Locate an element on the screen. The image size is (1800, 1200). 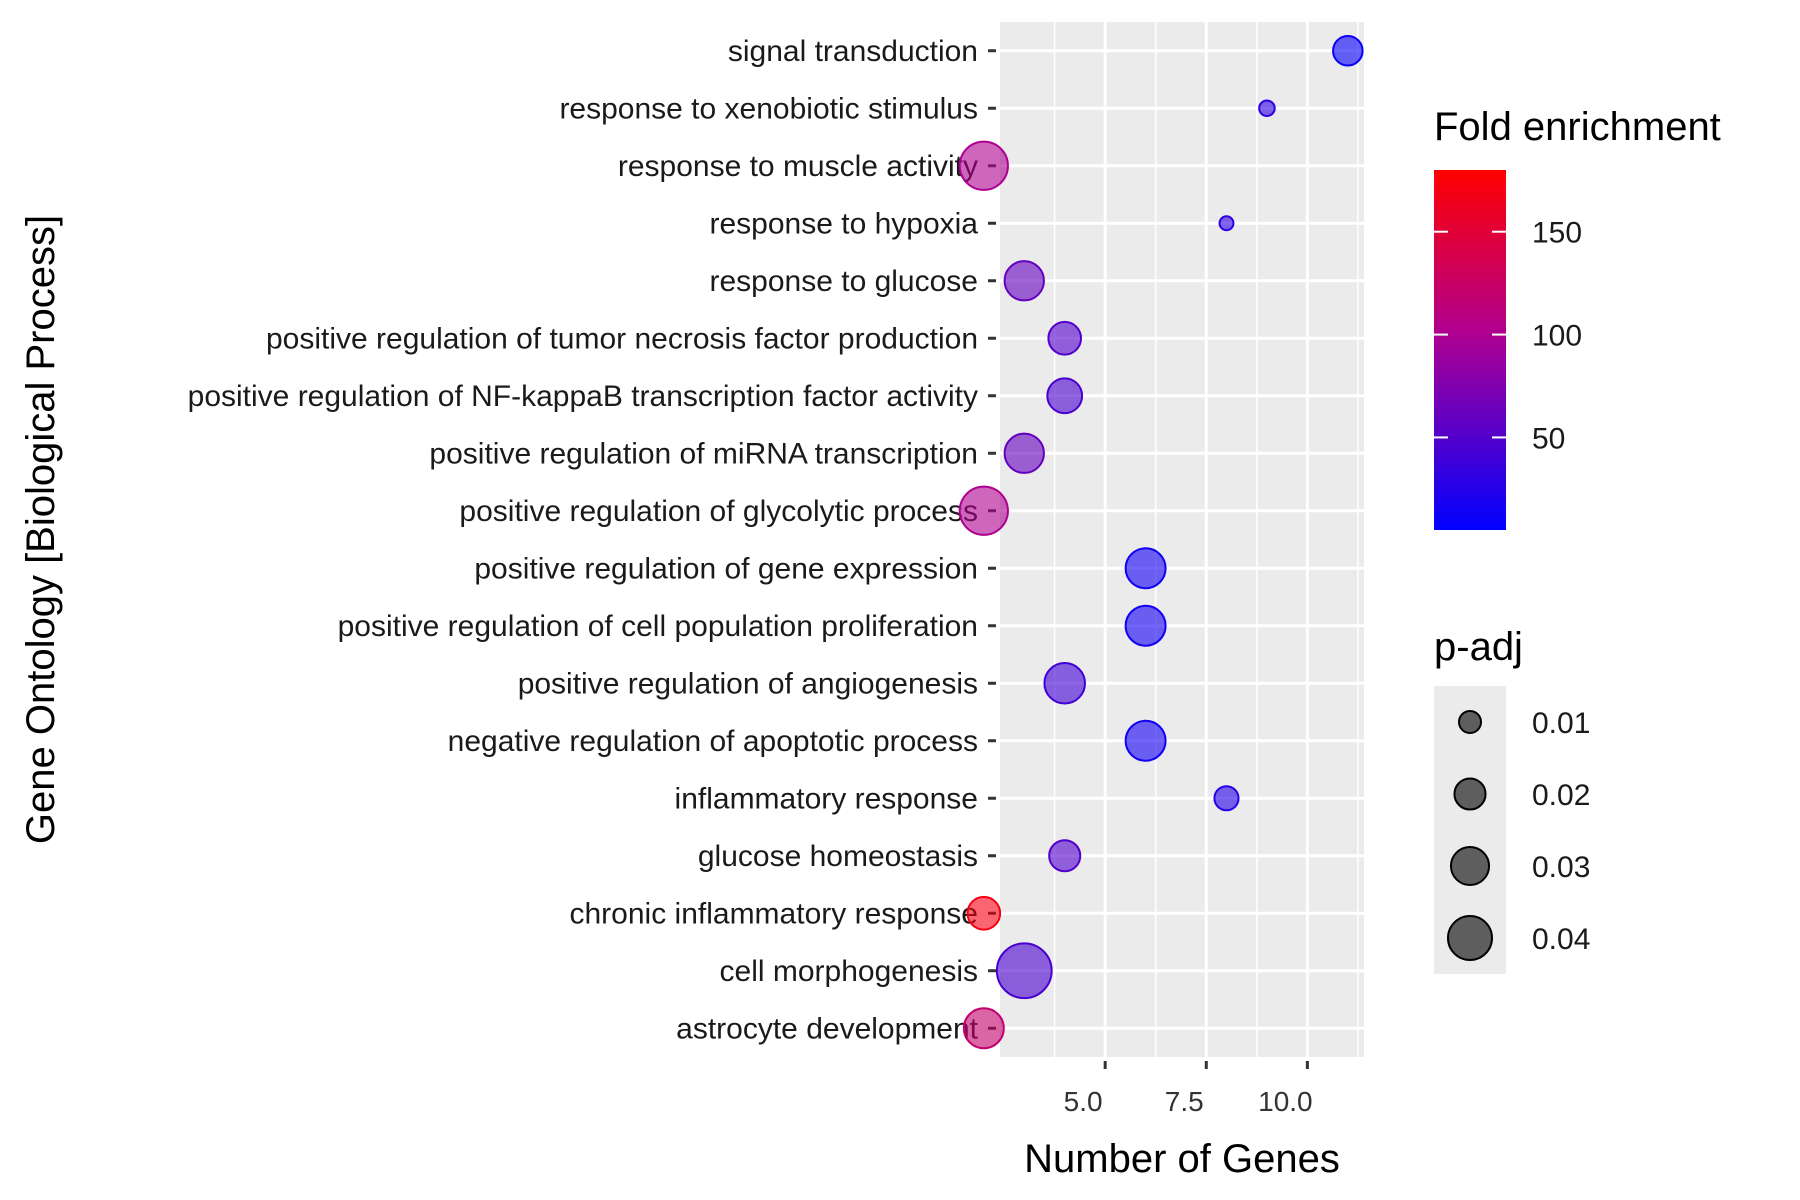
y-tick-label: response to glucose is located at coordinates (843, 281).